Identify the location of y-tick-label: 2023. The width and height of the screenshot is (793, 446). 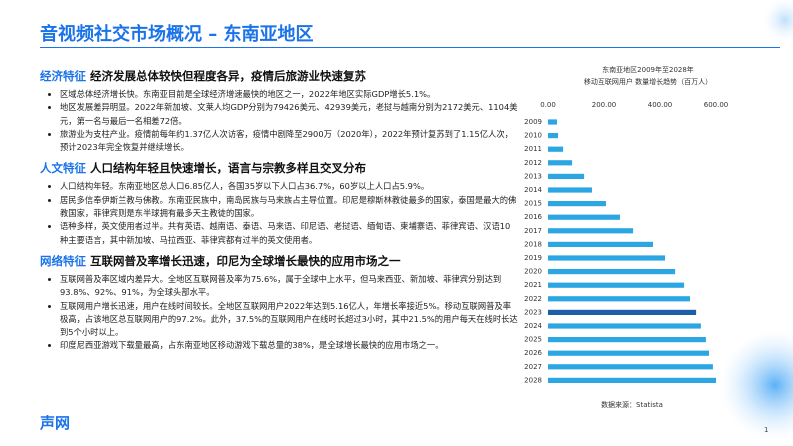
(533, 312).